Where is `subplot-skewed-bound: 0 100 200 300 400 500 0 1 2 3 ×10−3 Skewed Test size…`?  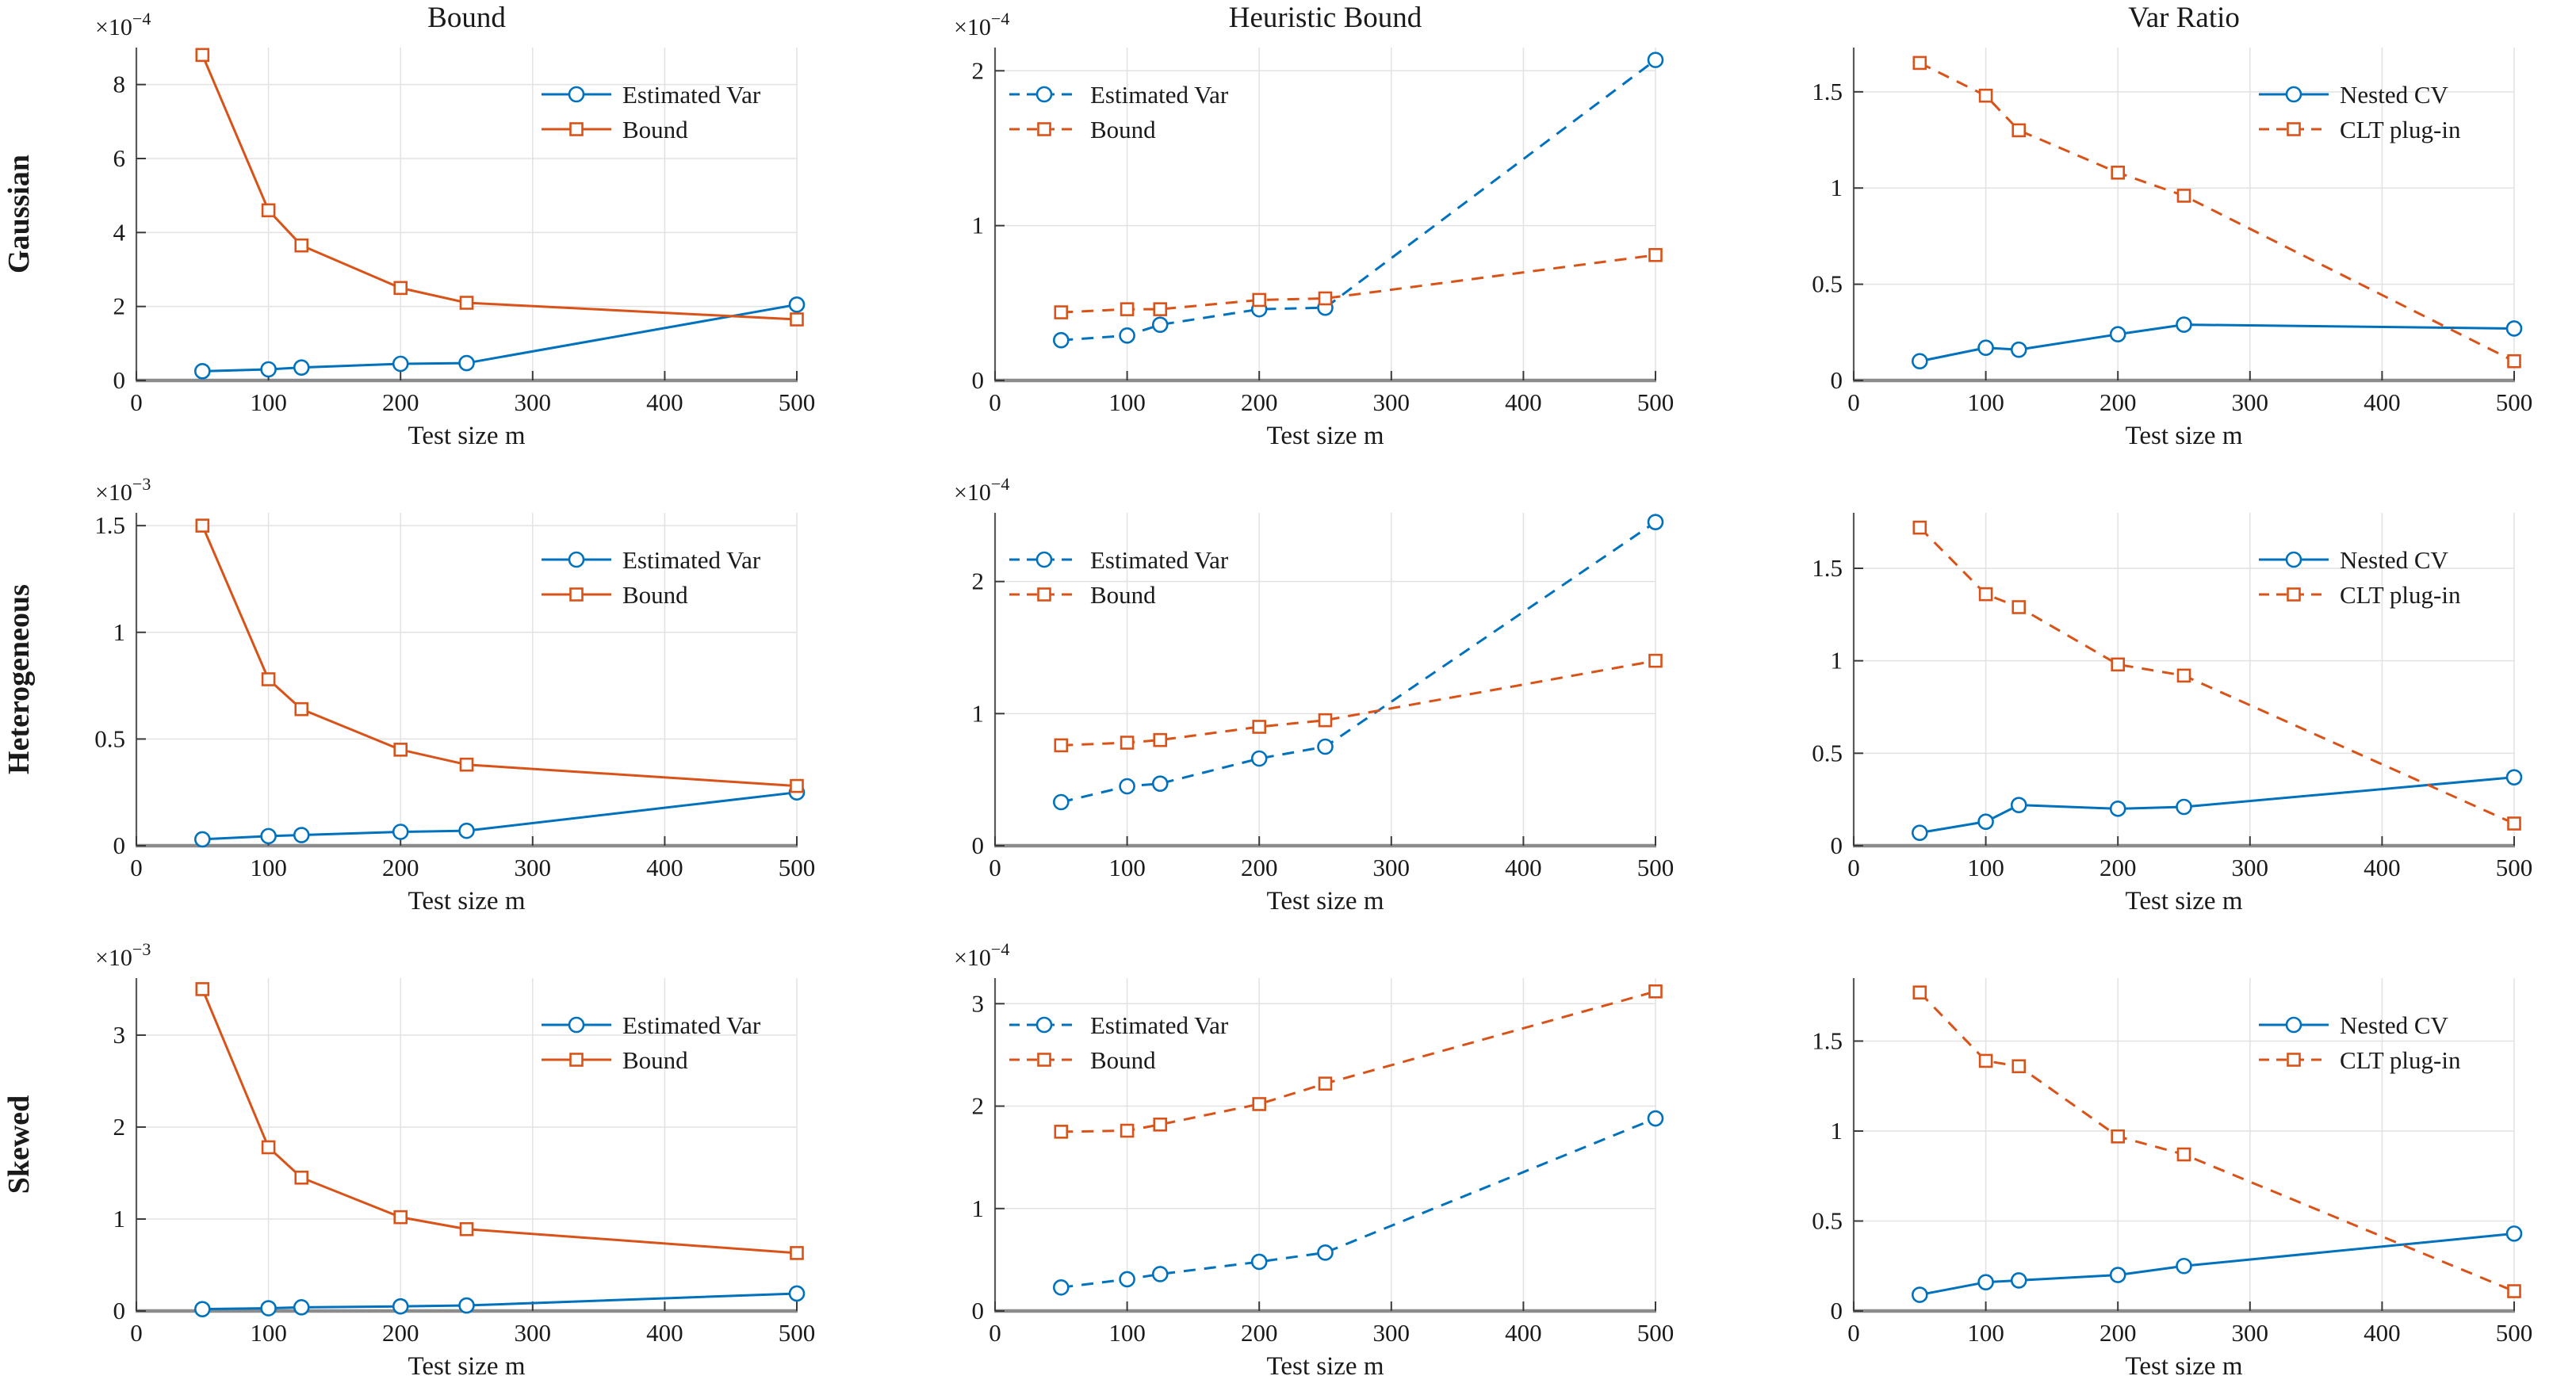
subplot-skewed-bound: 0 100 200 300 400 500 0 1 2 3 ×10−3 Skewed Test size… is located at coordinates (429, 1163).